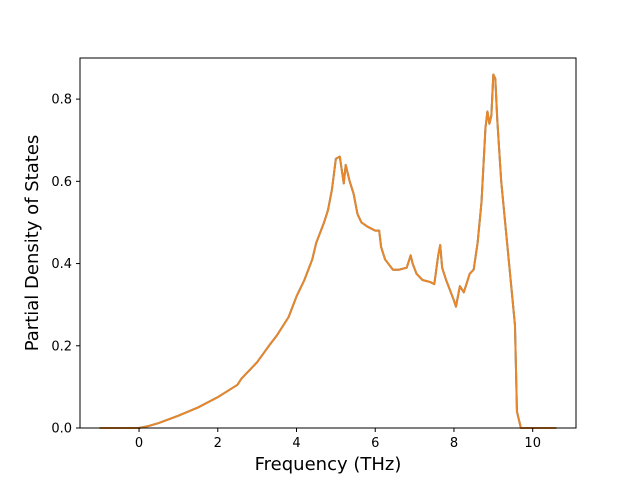 This screenshot has width=640, height=480. I want to click on y-tick-label: 0.0, so click(61, 429).